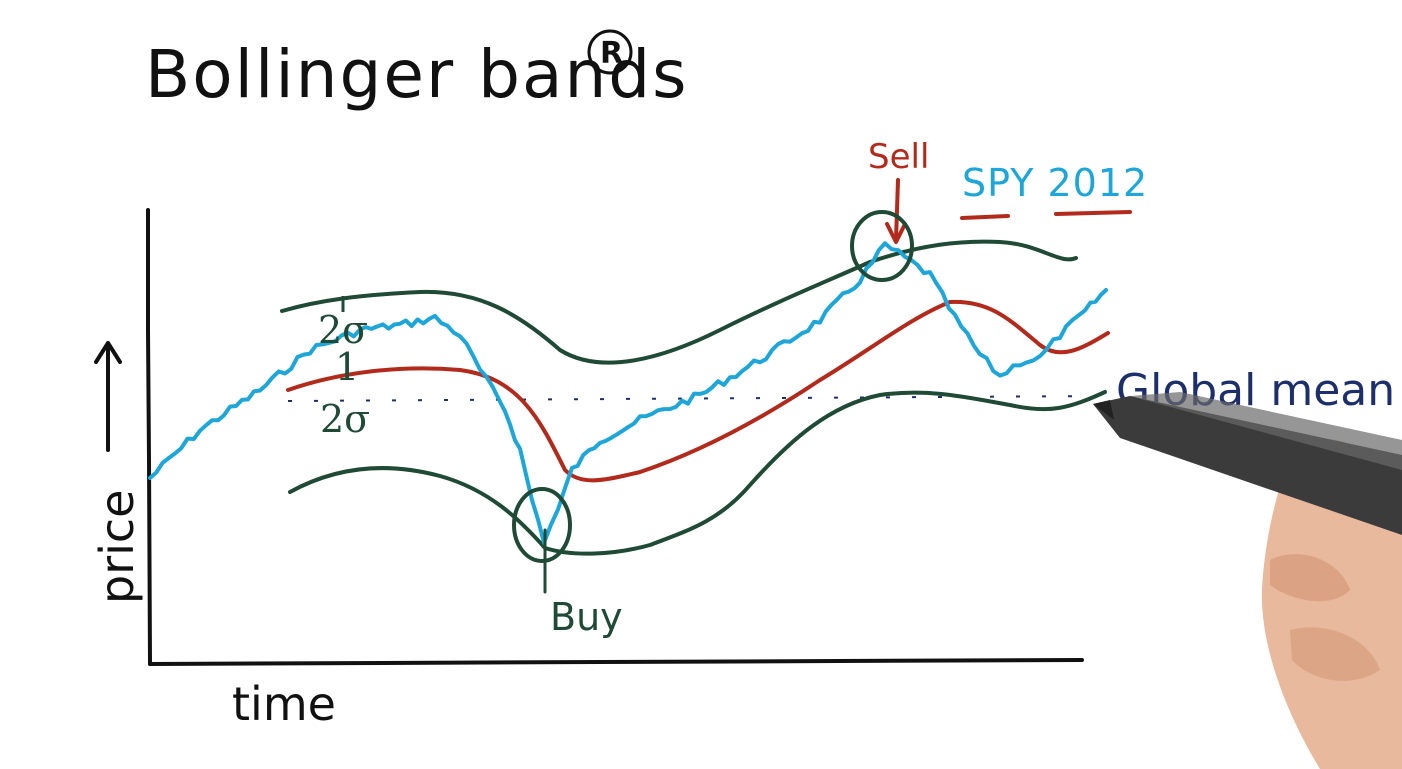 The image size is (1402, 769). I want to click on sell-arrow-icon, so click(897, 210).